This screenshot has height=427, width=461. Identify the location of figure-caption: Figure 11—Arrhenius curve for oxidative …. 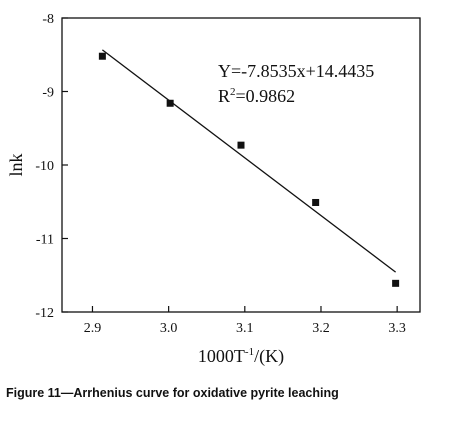
(172, 393).